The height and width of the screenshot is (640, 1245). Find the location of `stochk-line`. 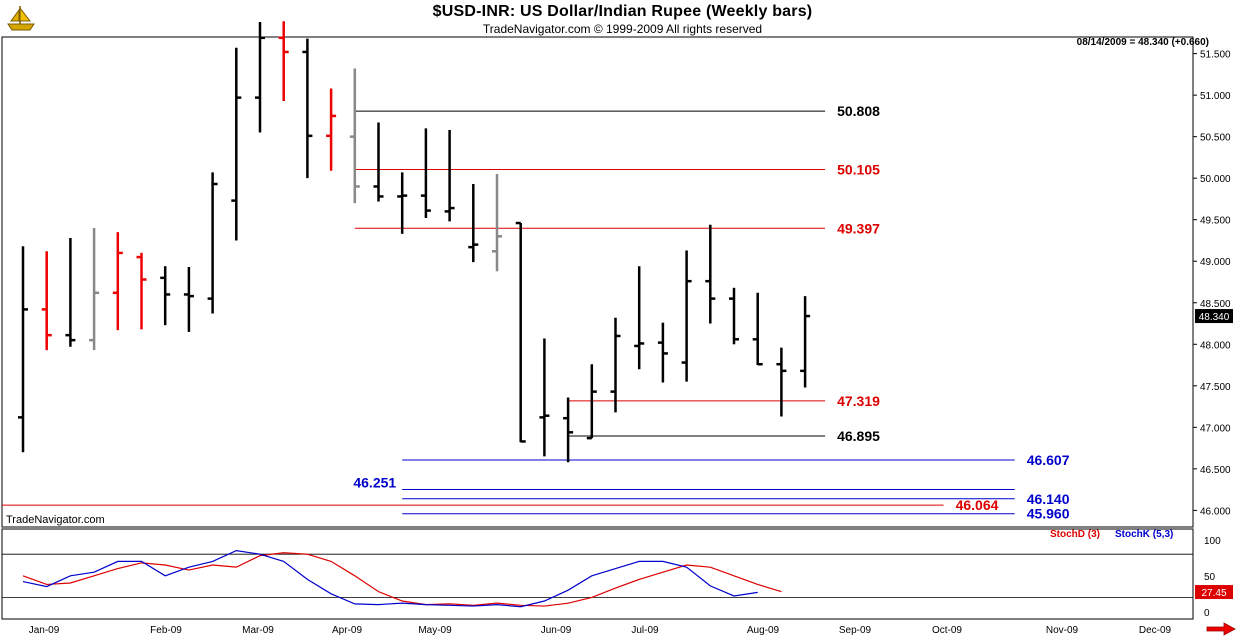

stochk-line is located at coordinates (390, 578).